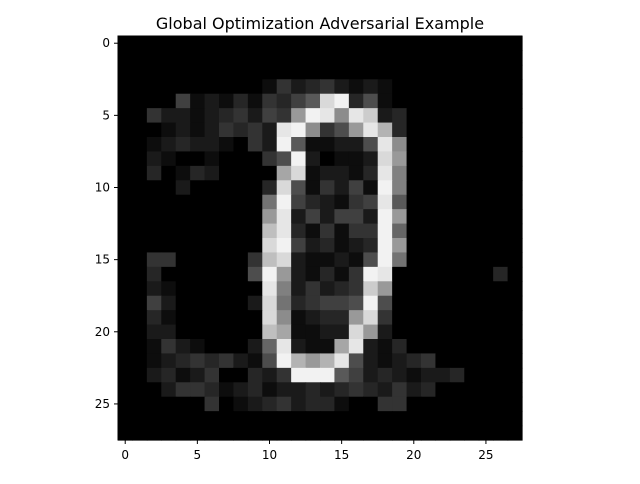 The image size is (640, 484). What do you see at coordinates (307, 451) in the screenshot?
I see `x-axis: 0 5 10 15 20 25` at bounding box center [307, 451].